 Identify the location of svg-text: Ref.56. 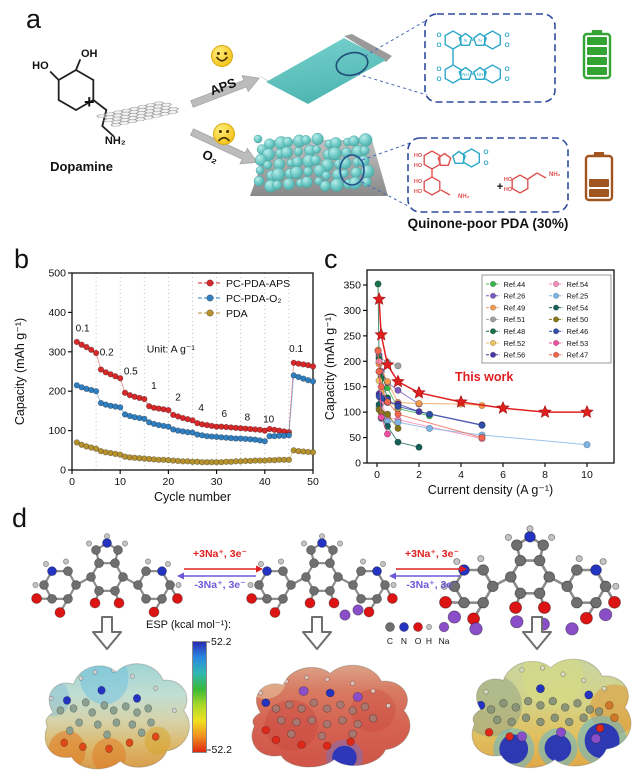
(515, 355).